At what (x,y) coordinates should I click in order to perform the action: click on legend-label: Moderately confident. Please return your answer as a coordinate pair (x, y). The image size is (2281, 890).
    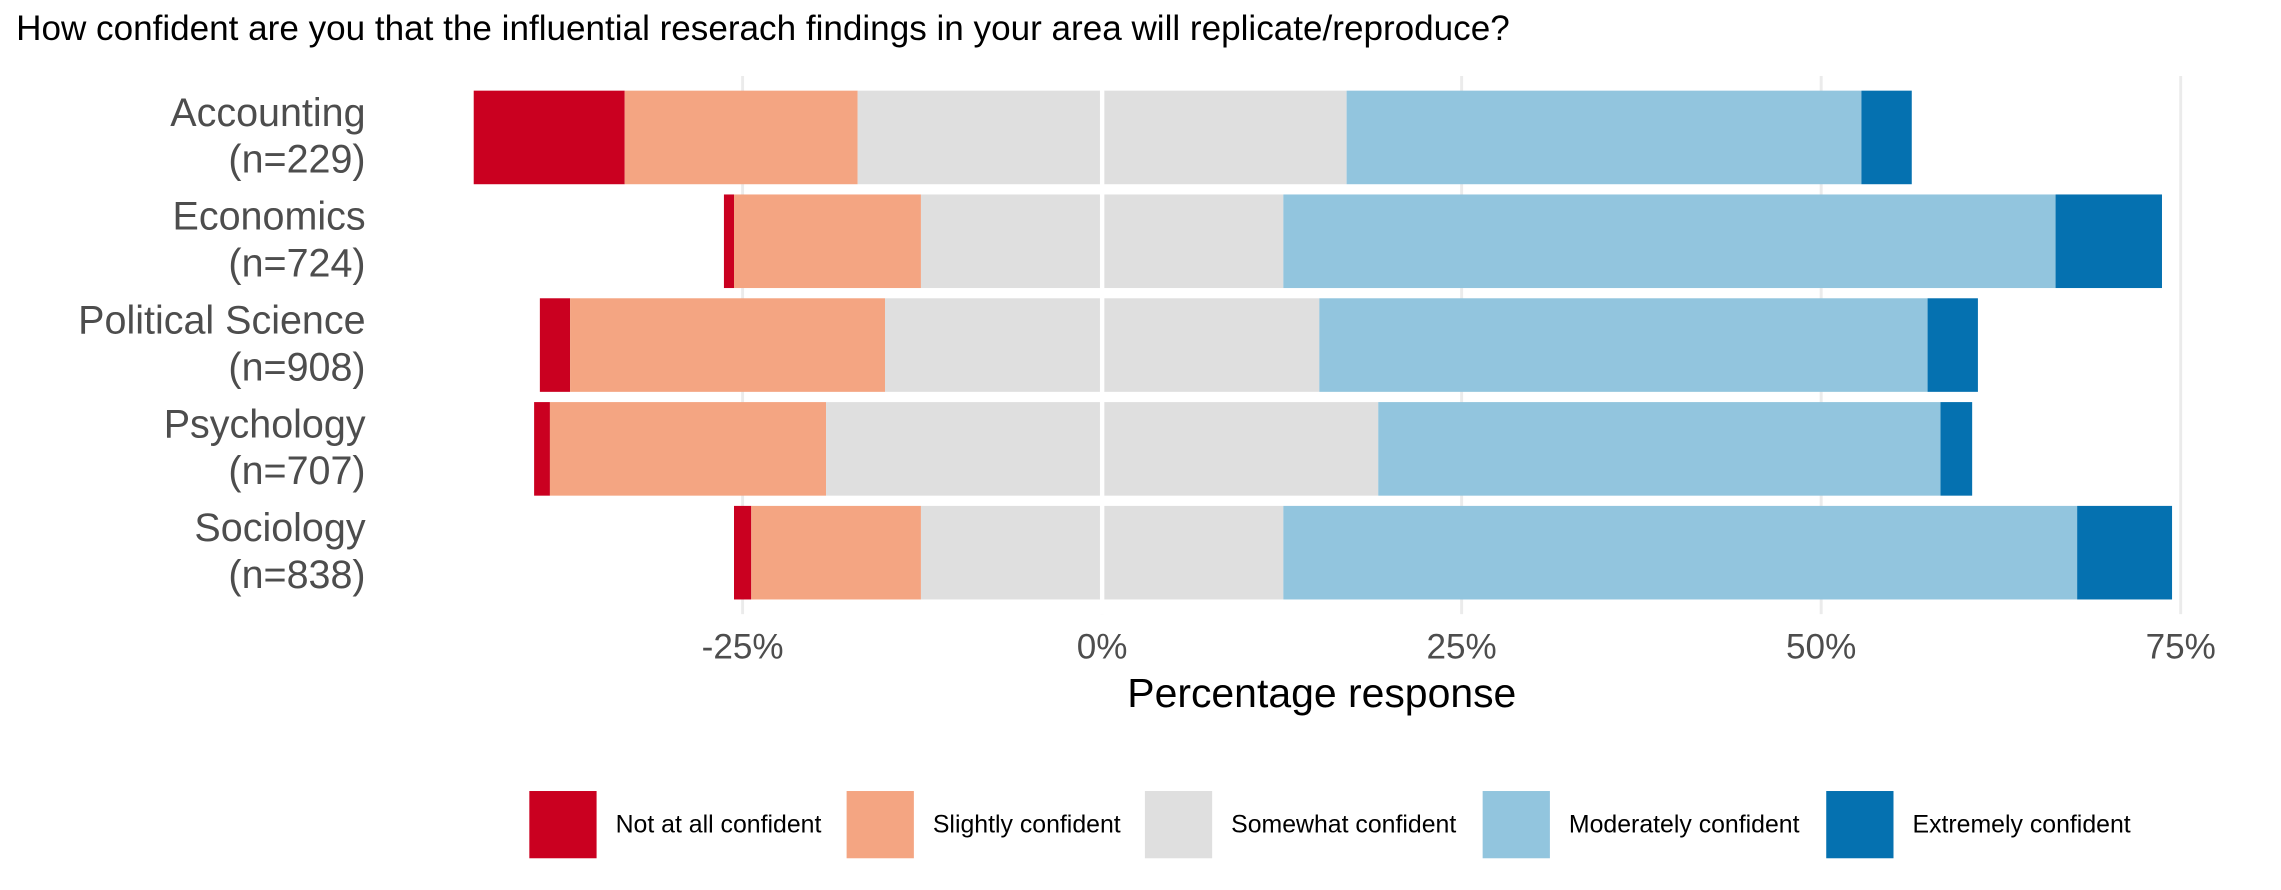
    Looking at the image, I should click on (1684, 825).